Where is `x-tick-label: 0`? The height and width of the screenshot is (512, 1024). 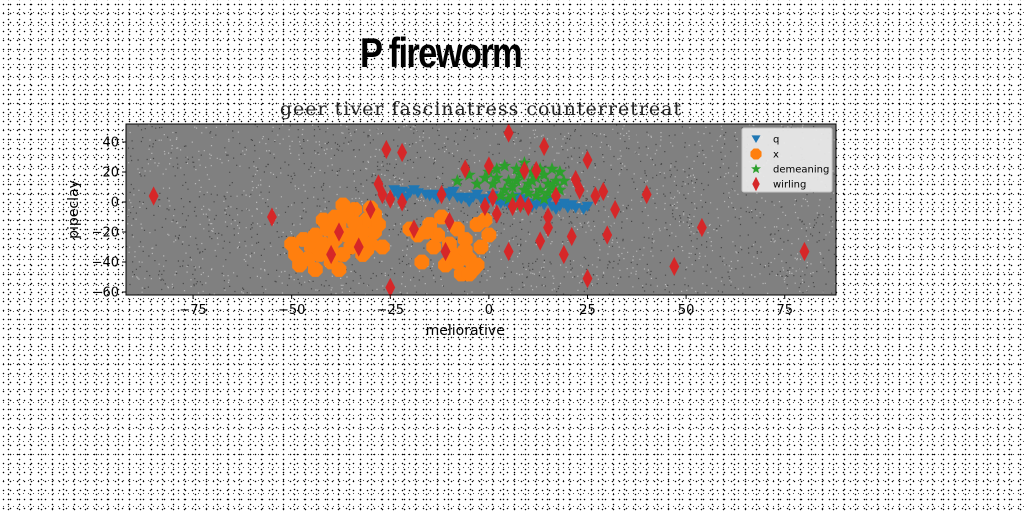 x-tick-label: 0 is located at coordinates (489, 310).